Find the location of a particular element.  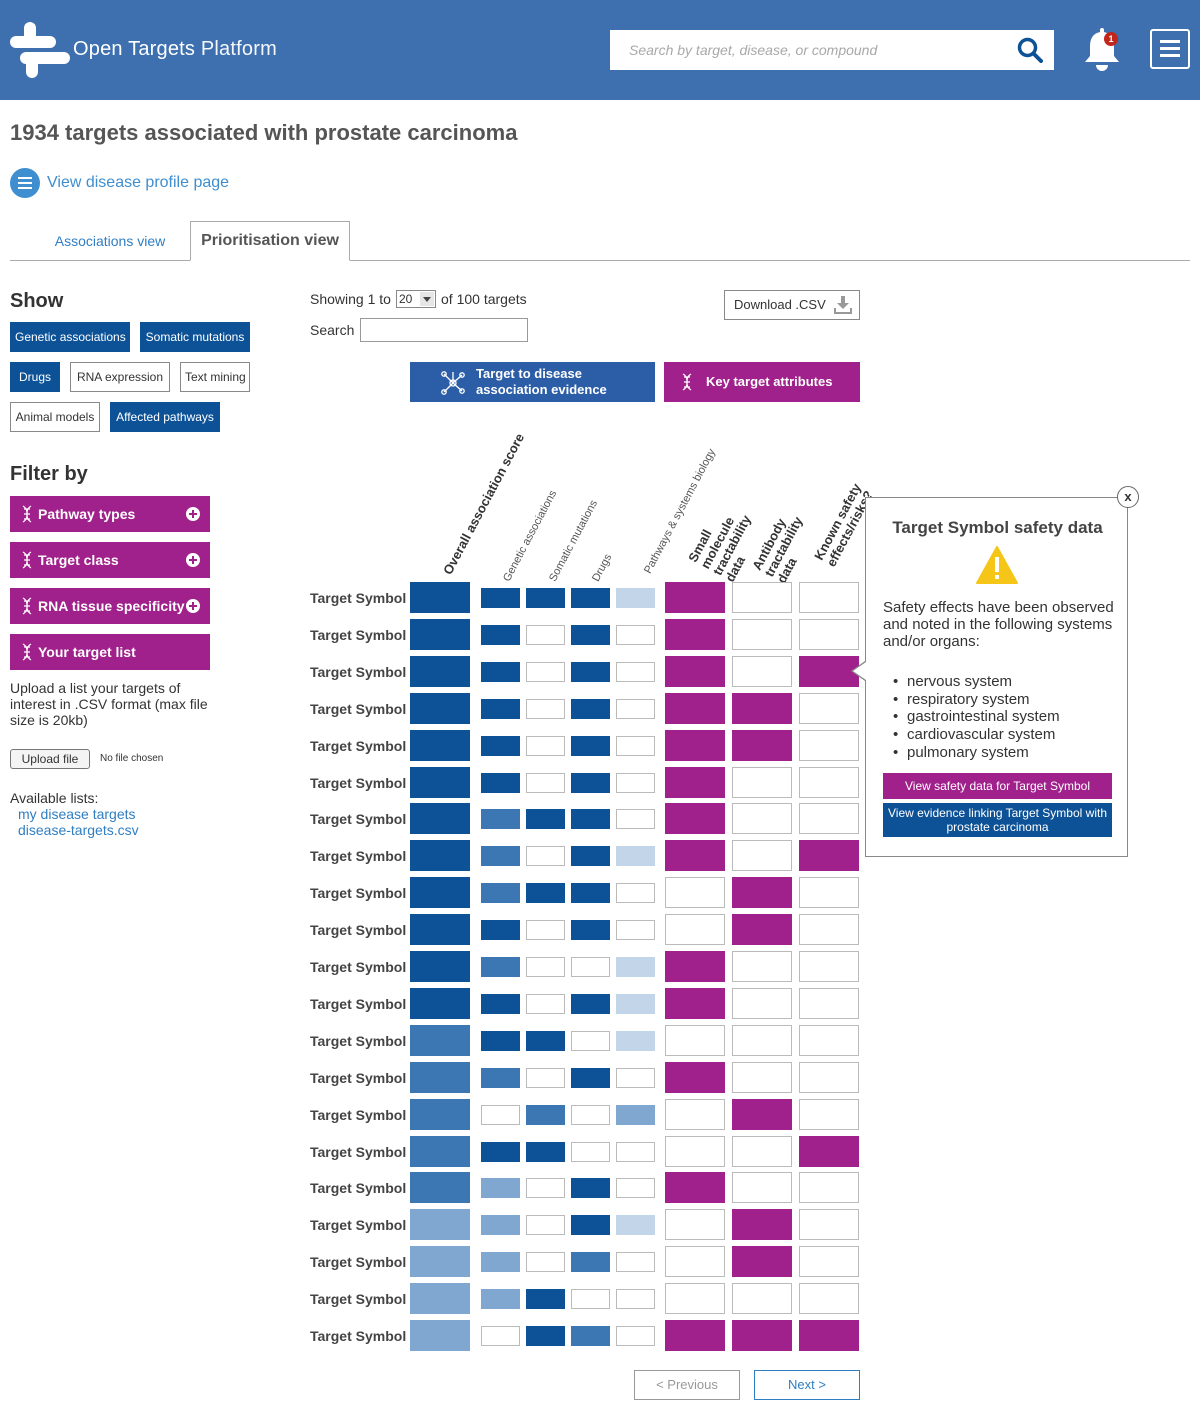

chip-rna-expression: RNA expression is located at coordinates (120, 377).